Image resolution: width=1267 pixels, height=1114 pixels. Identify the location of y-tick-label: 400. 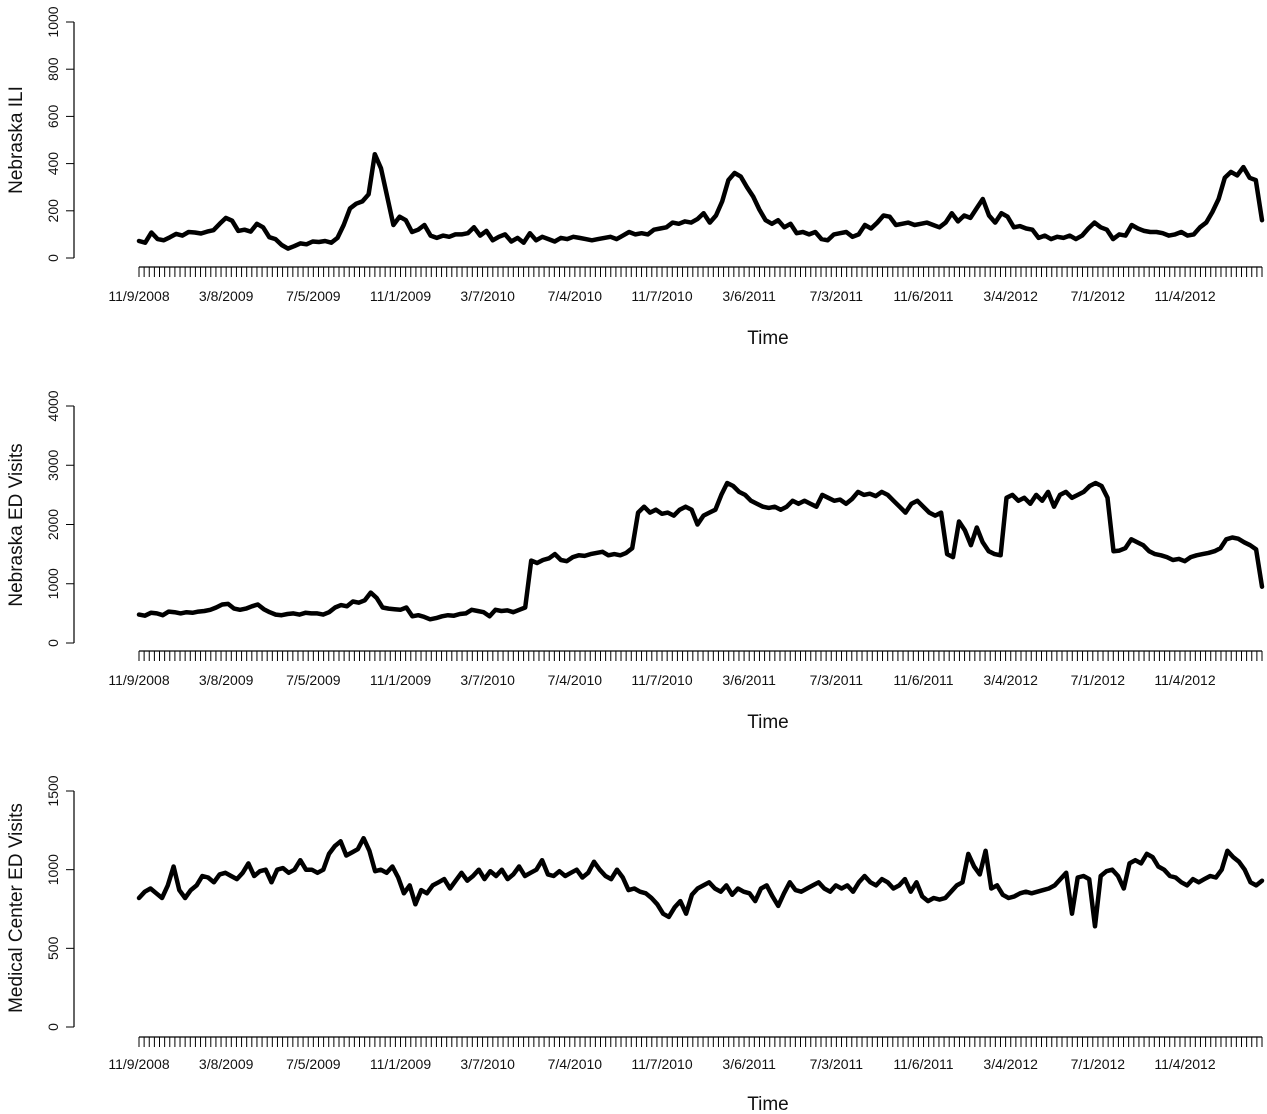
(53, 164).